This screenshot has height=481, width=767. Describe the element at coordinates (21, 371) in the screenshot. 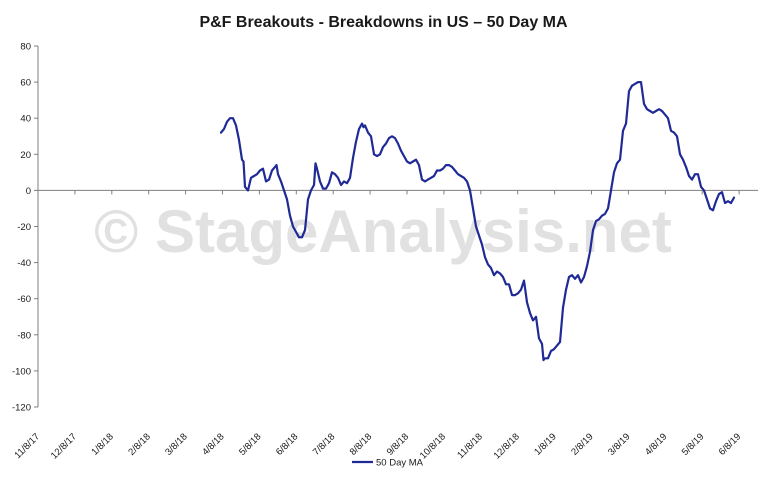

I see `y-tick-label: -100` at that location.